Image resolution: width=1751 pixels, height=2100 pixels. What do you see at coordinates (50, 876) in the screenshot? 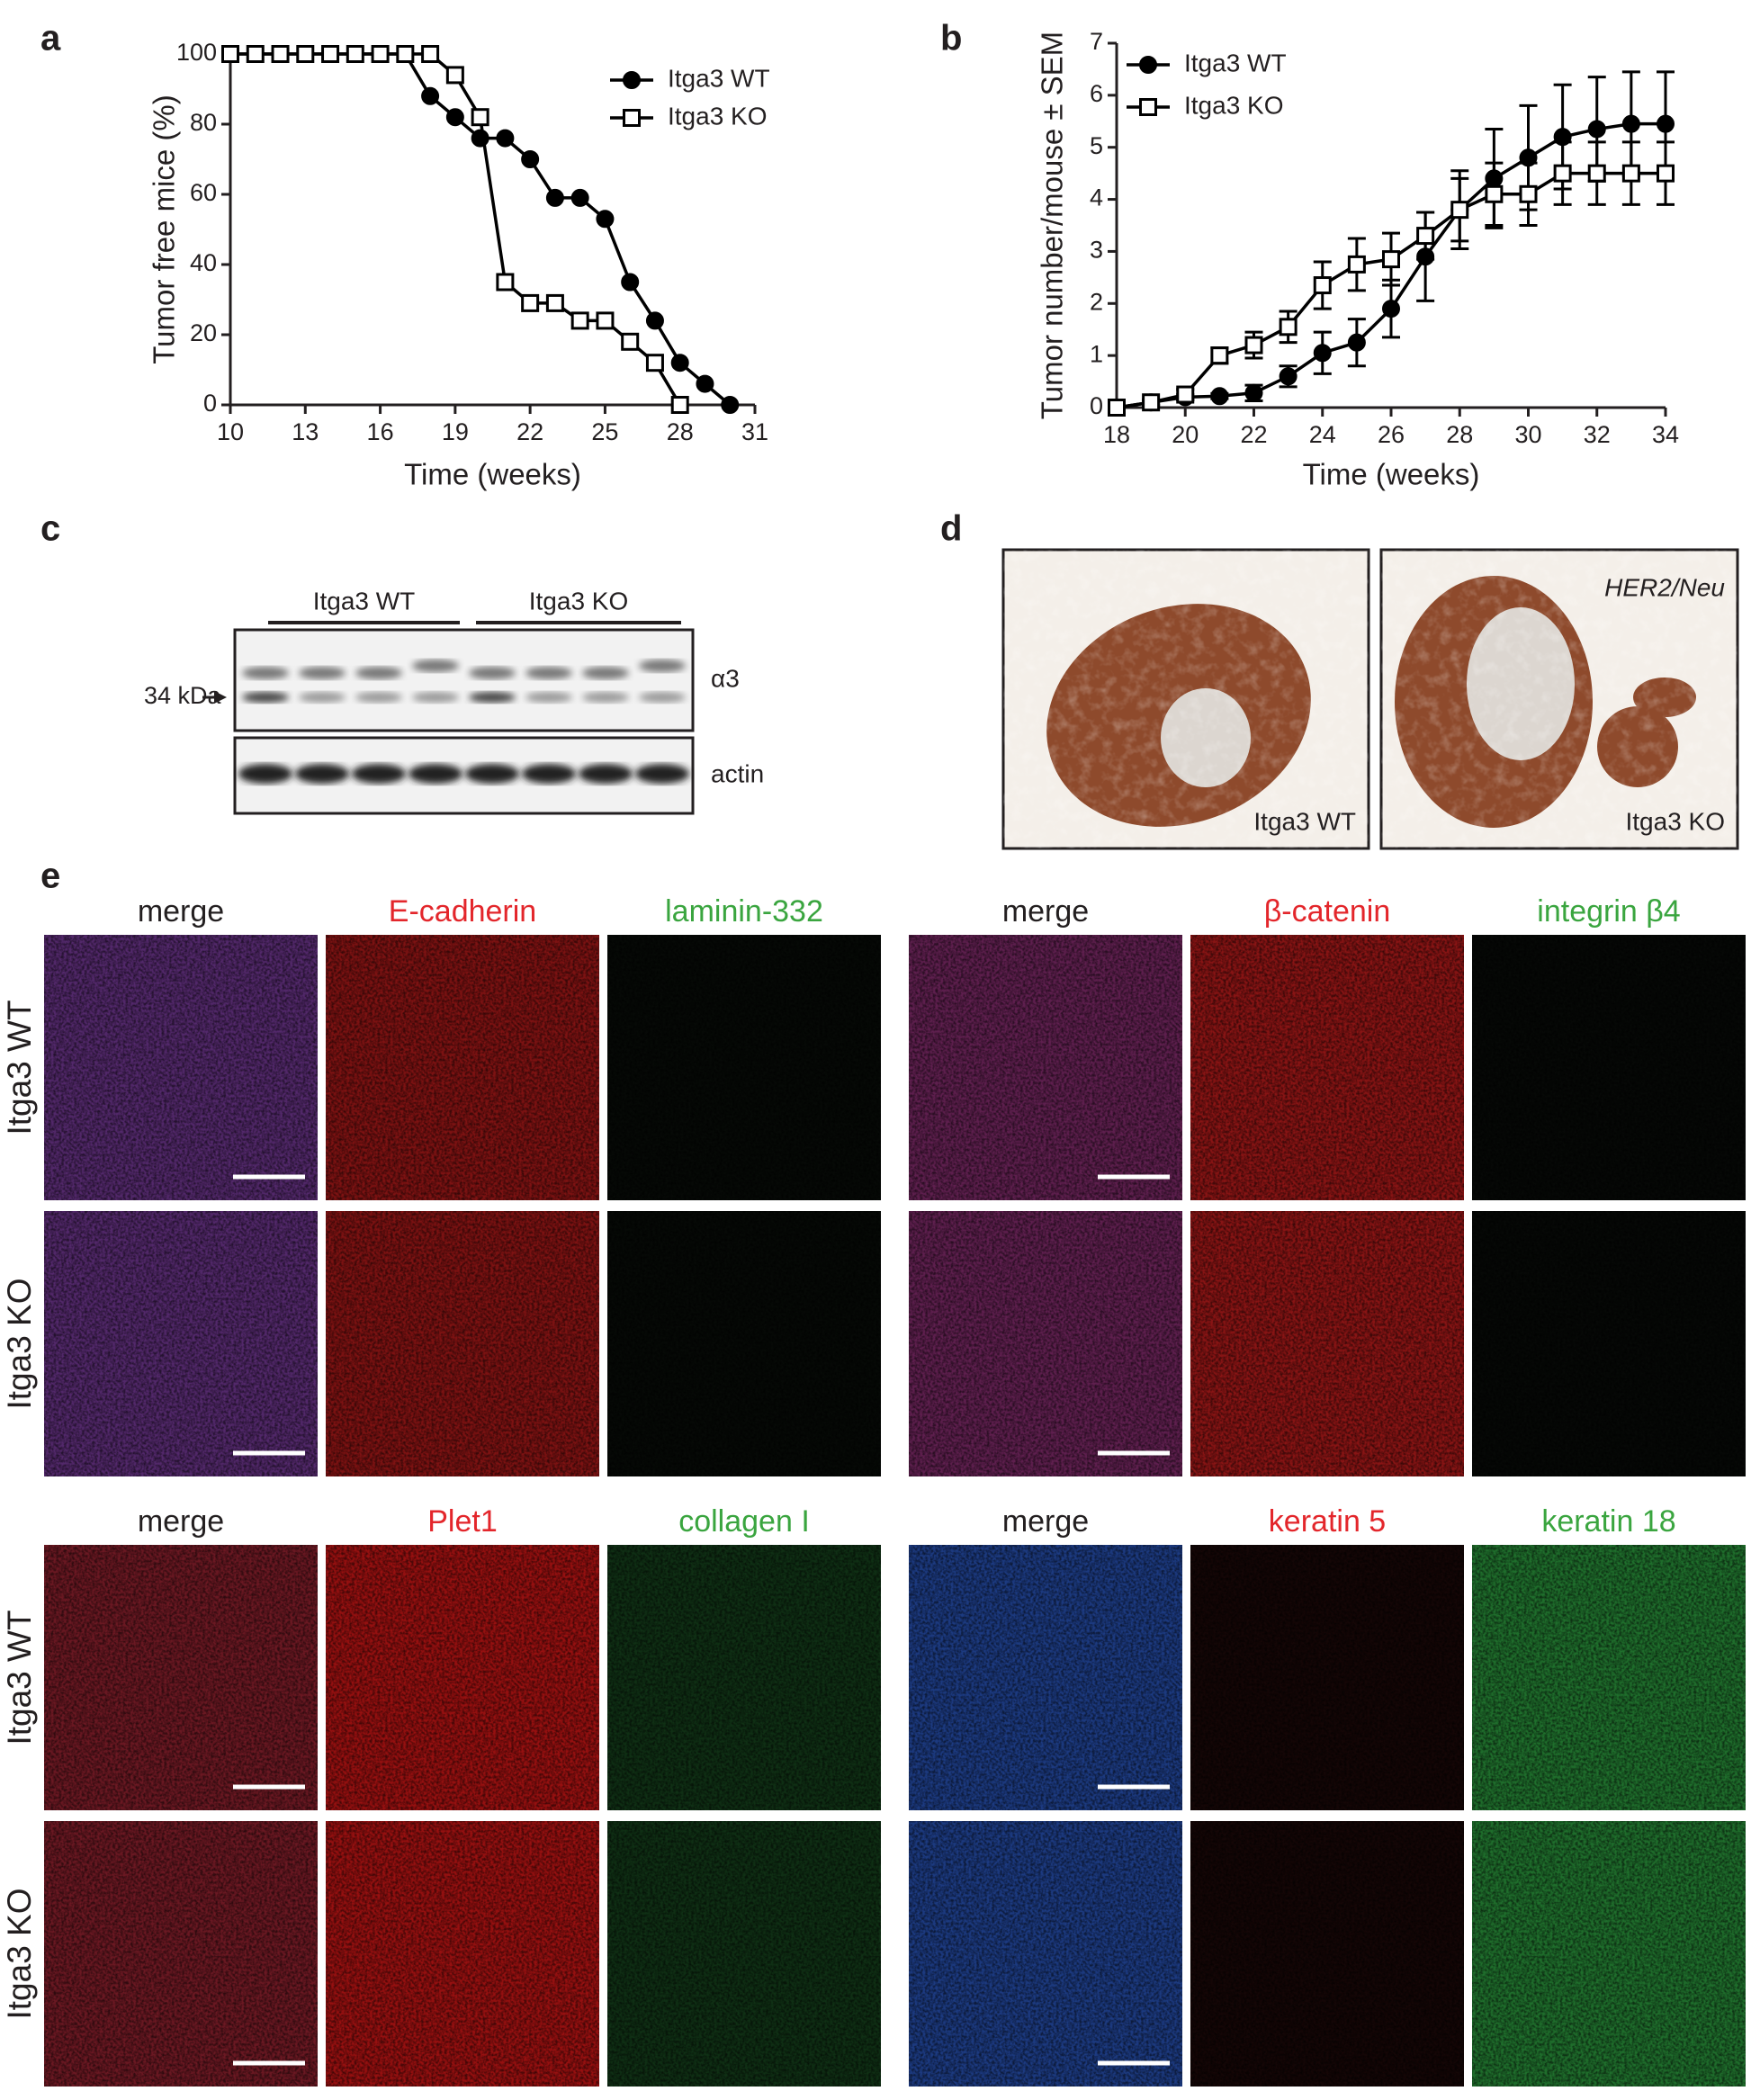
I see `panel-label: e` at bounding box center [50, 876].